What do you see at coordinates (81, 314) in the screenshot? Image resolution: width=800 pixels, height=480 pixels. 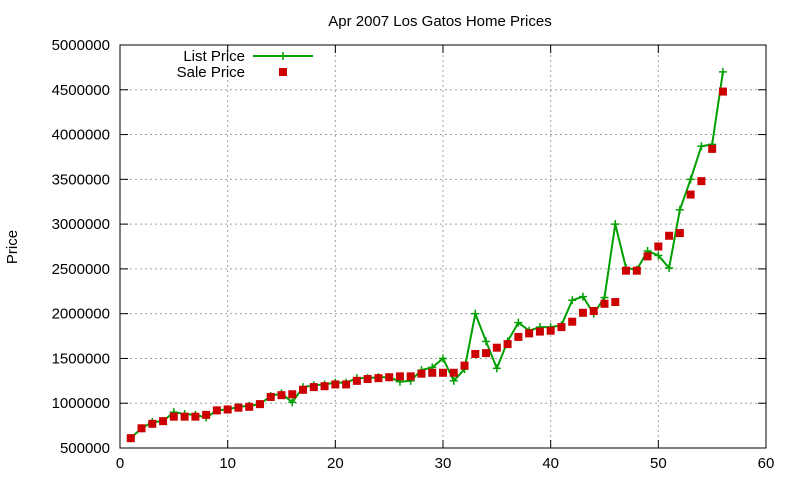 I see `y-tick-label: 2000000` at bounding box center [81, 314].